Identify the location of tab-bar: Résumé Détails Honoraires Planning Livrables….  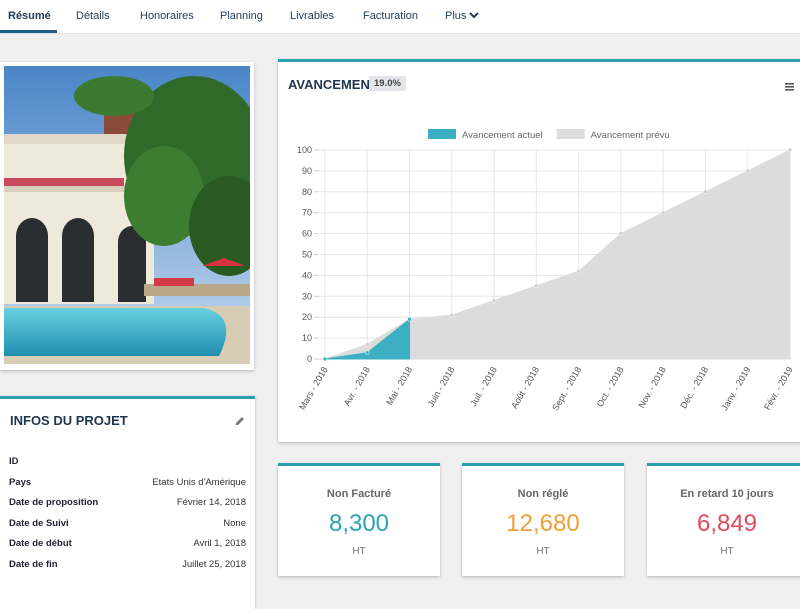
(400, 17).